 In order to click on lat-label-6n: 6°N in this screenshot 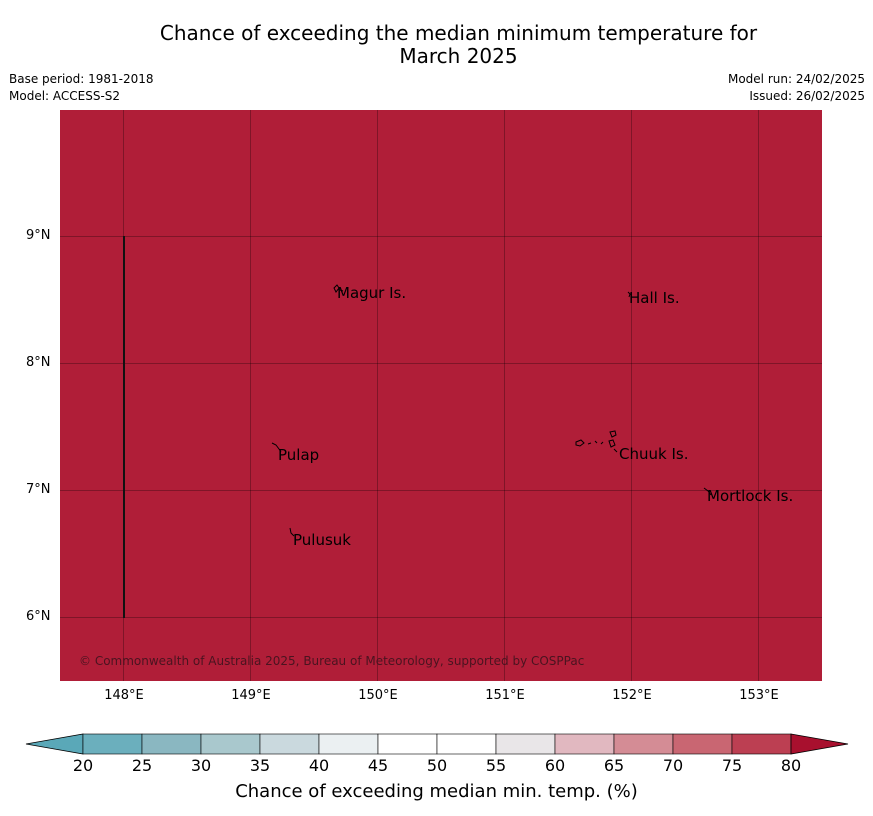, I will do `click(38, 616)`.